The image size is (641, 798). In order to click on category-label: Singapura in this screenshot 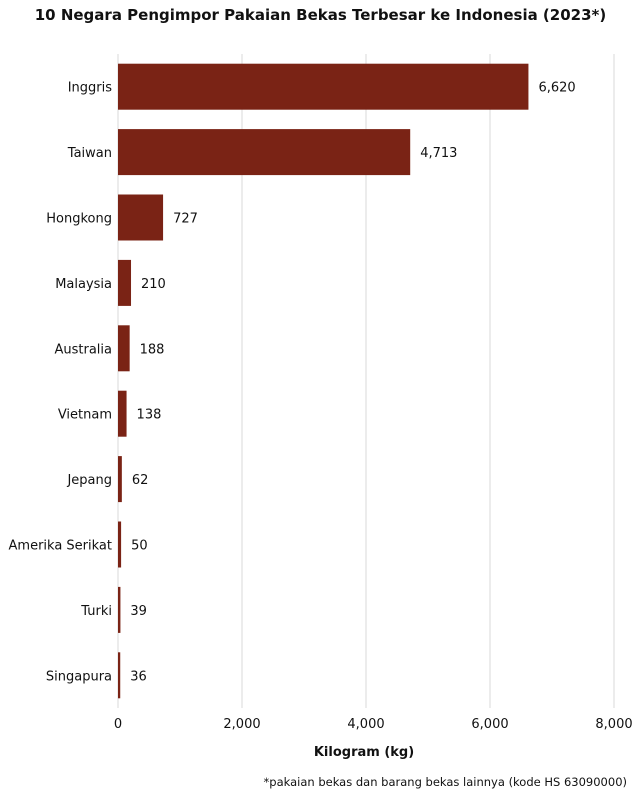, I will do `click(79, 676)`.